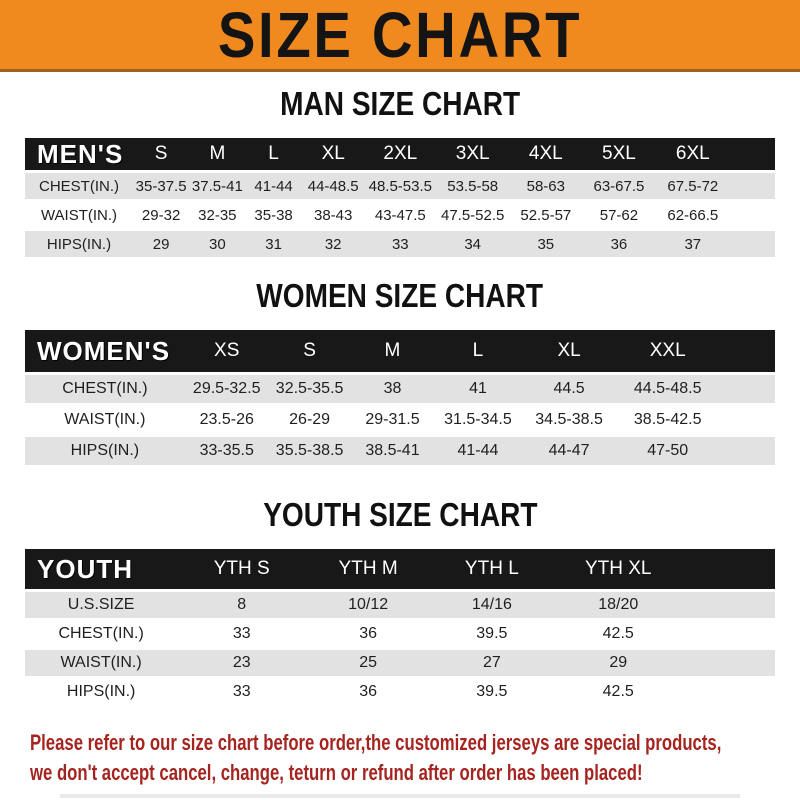 The width and height of the screenshot is (800, 800). I want to click on men-value-cell: 29-32, so click(161, 215).